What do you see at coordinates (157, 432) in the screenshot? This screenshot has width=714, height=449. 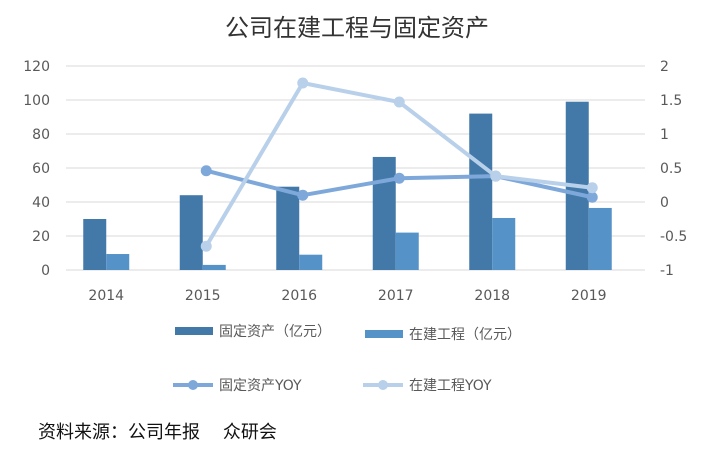 I see `source-note: 资料来源：公司年报 众研会` at bounding box center [157, 432].